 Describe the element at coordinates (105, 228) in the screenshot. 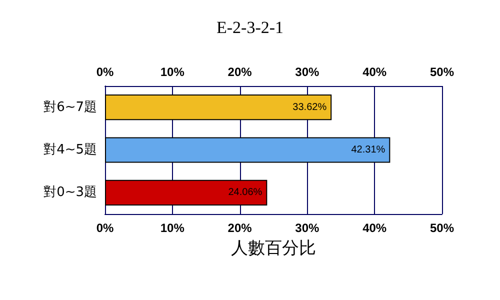

I see `x-tick-label: 0%` at that location.